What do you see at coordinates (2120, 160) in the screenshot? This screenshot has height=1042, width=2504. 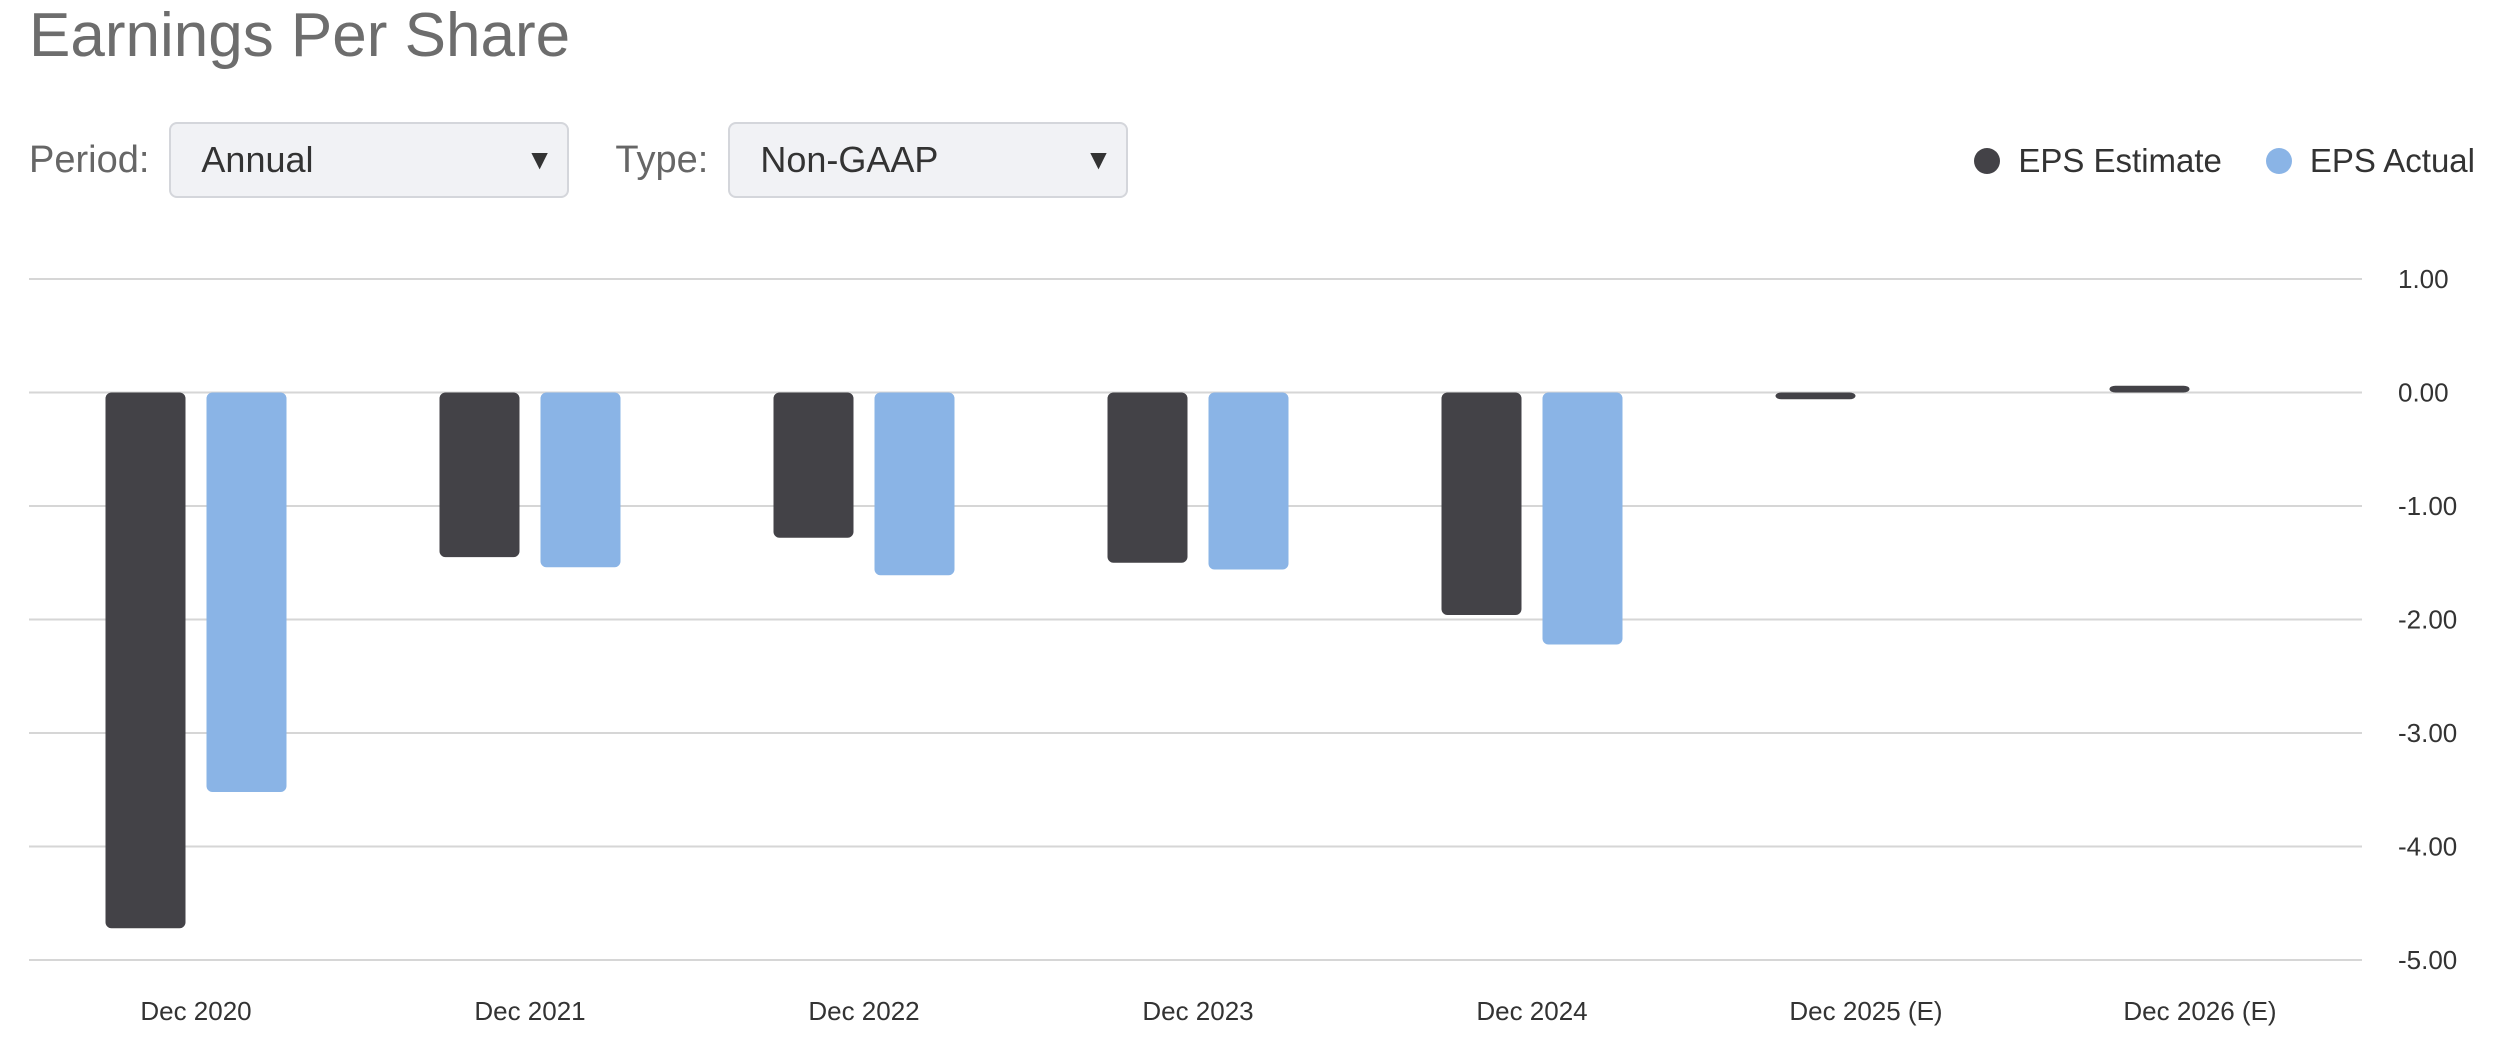 I see `legend-label-eps-estimate: EPS Estimate` at bounding box center [2120, 160].